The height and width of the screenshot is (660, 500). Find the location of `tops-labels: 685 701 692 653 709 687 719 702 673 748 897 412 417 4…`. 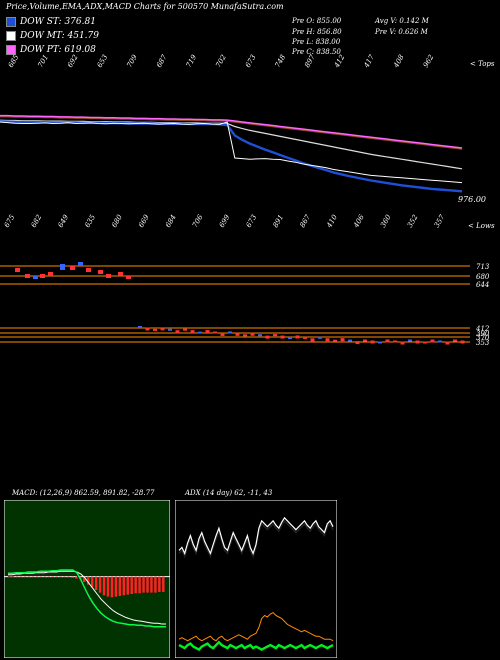

tops-labels: 685 701 692 653 709 687 719 702 673 748 897 412 417 4… is located at coordinates (221, 61).